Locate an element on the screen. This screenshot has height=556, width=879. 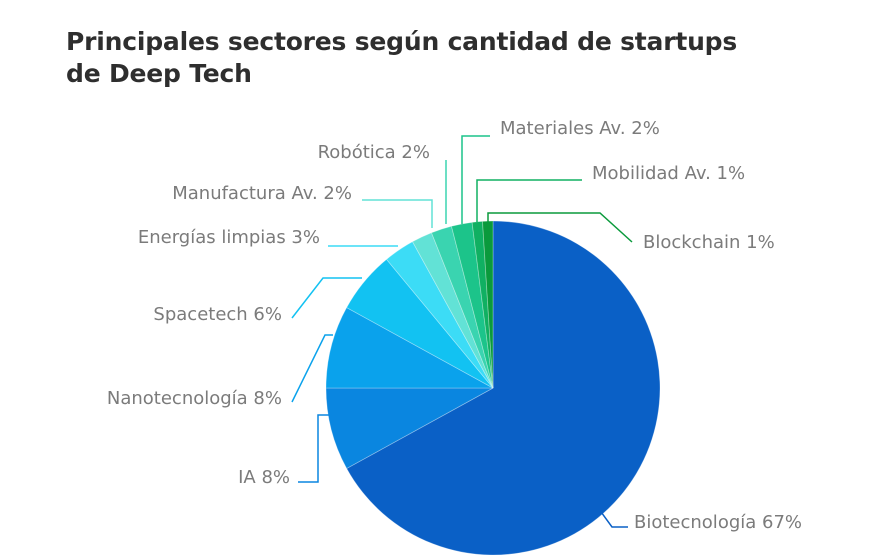
pie-slice-energ-as-limpias is located at coordinates (439, 315).